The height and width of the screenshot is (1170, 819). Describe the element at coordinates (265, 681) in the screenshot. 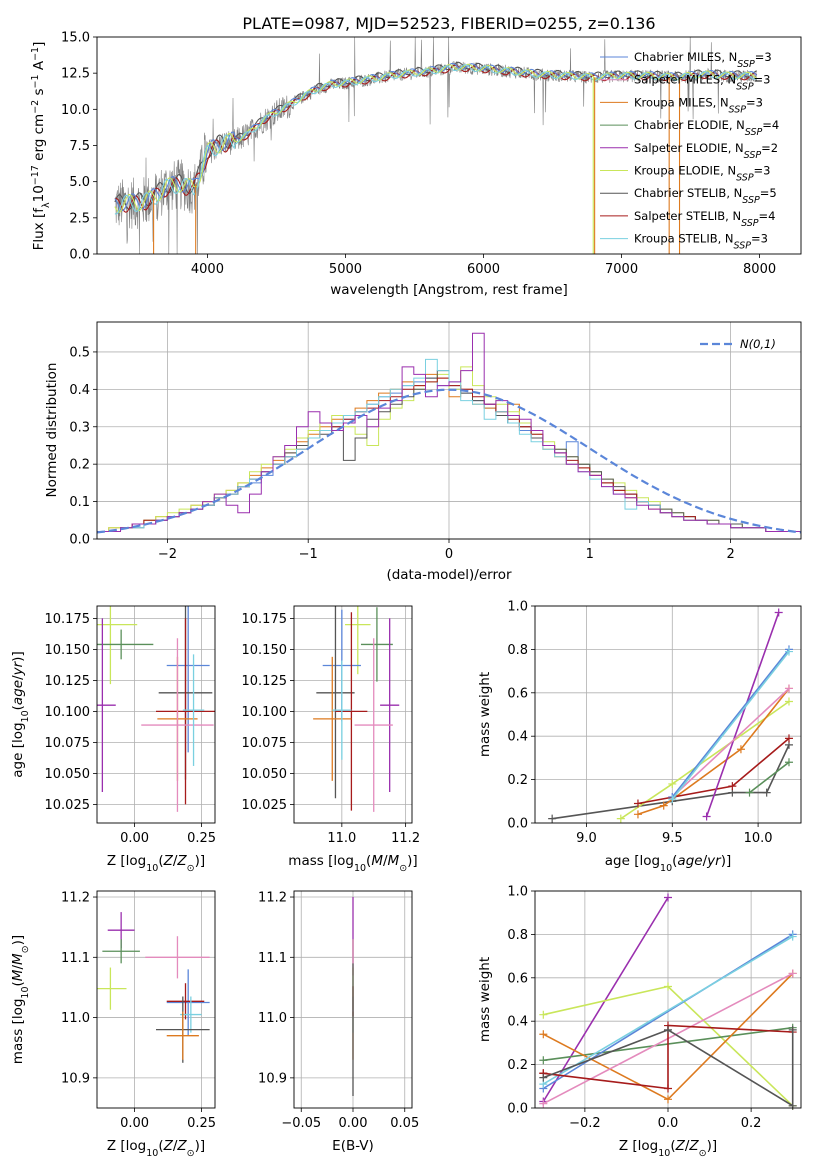

I see `y-tick-label: 10.125` at that location.